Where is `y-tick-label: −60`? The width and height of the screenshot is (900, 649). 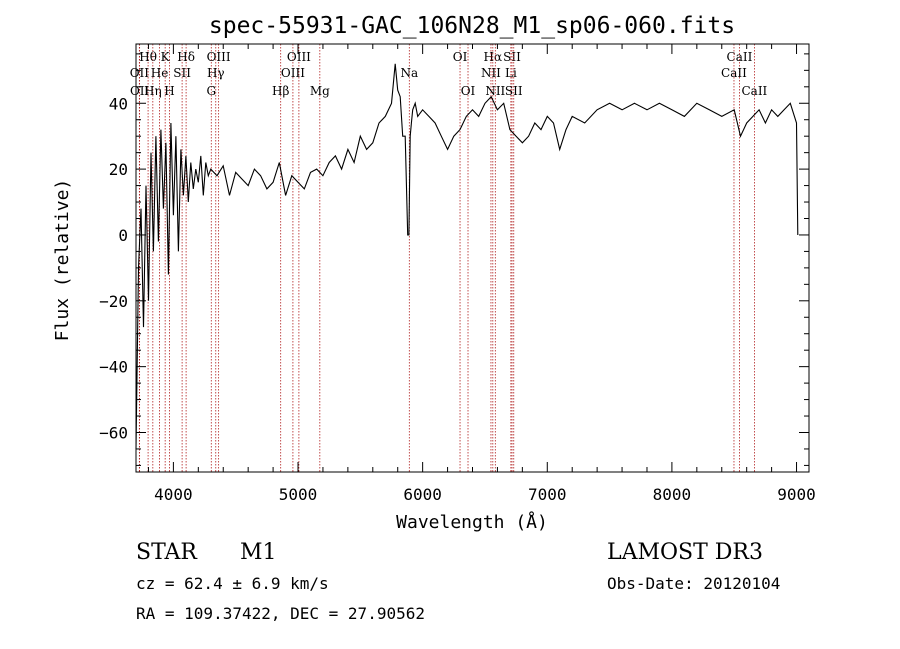
y-tick-label: −60 is located at coordinates (113, 432).